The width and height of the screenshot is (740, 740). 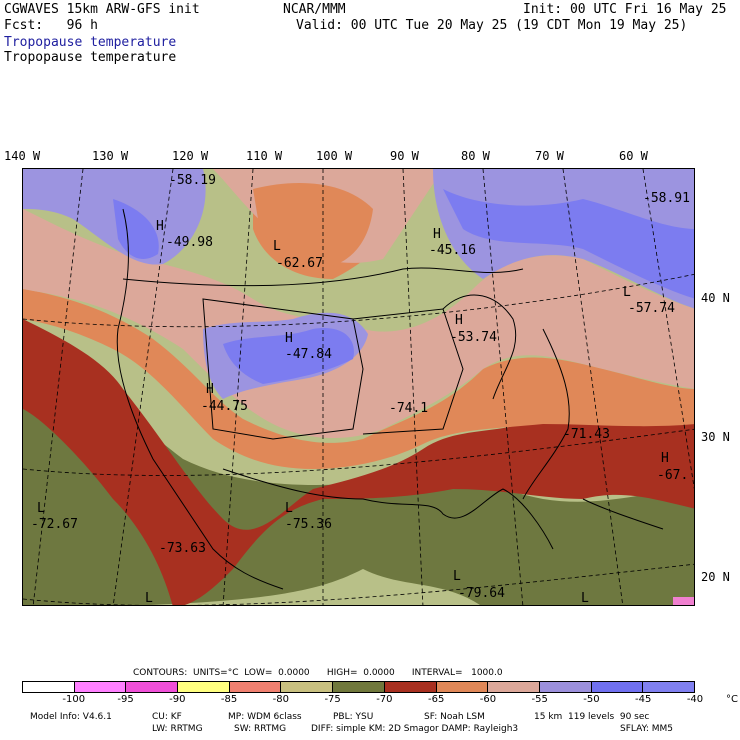 I want to click on cumulus-scheme: CU: KF, so click(x=167, y=717).